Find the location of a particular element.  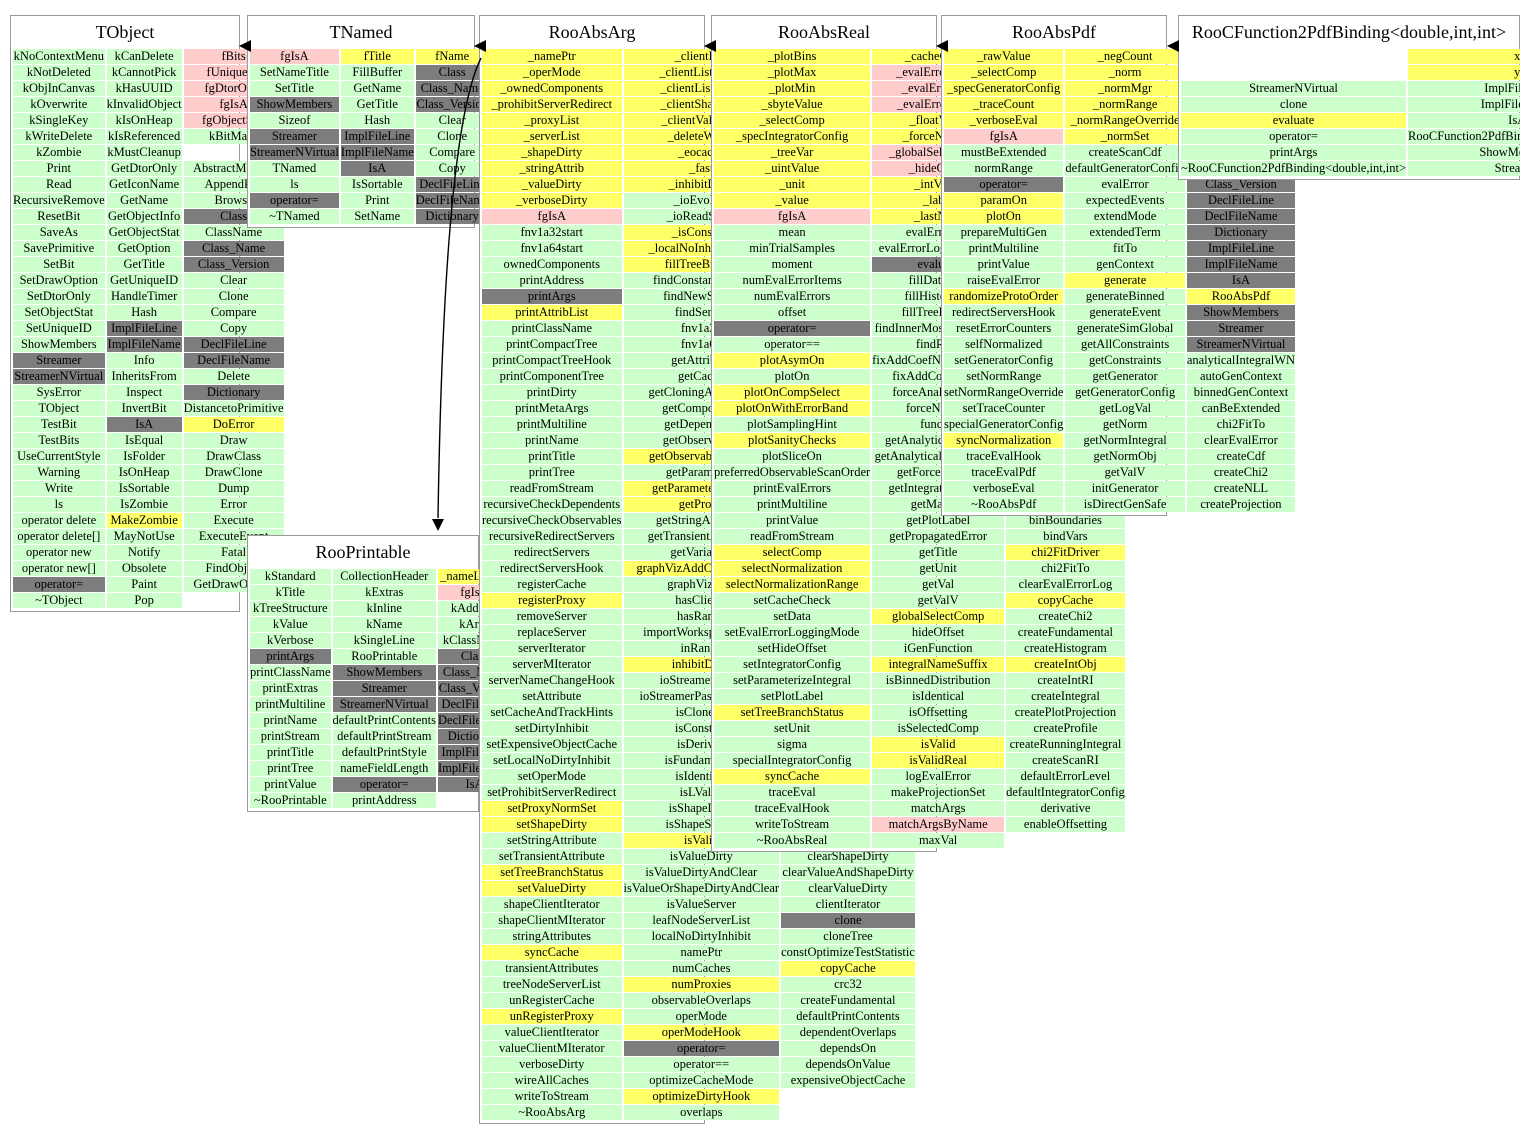

member-cell: crc32 is located at coordinates (848, 984).